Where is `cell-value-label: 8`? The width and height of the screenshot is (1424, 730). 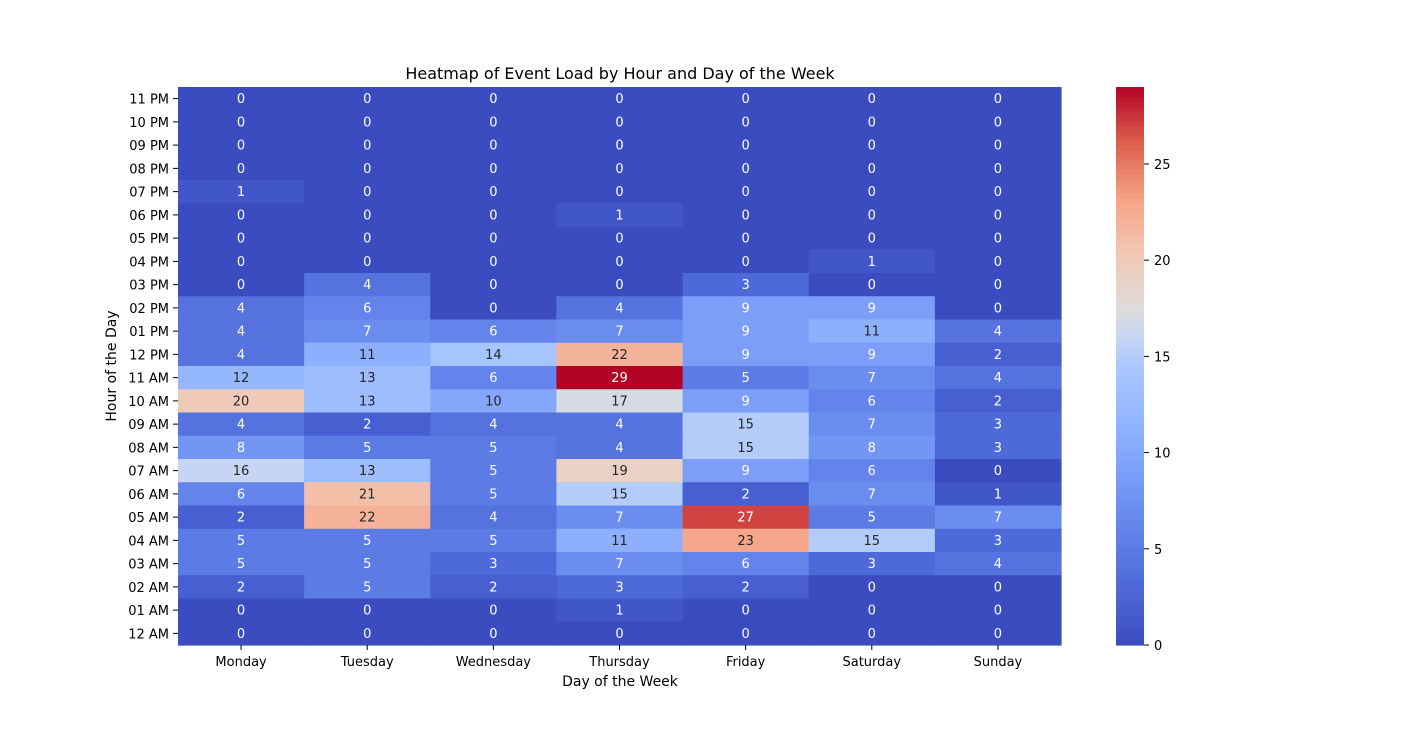 cell-value-label: 8 is located at coordinates (241, 448).